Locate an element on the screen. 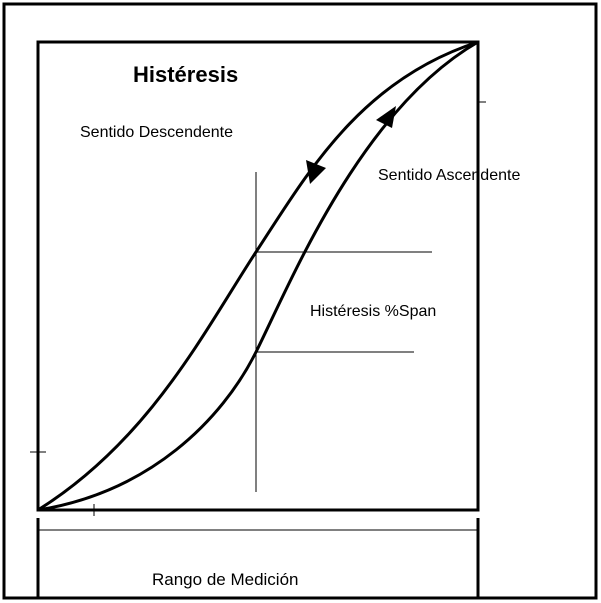  arrow-up is located at coordinates (386, 117).